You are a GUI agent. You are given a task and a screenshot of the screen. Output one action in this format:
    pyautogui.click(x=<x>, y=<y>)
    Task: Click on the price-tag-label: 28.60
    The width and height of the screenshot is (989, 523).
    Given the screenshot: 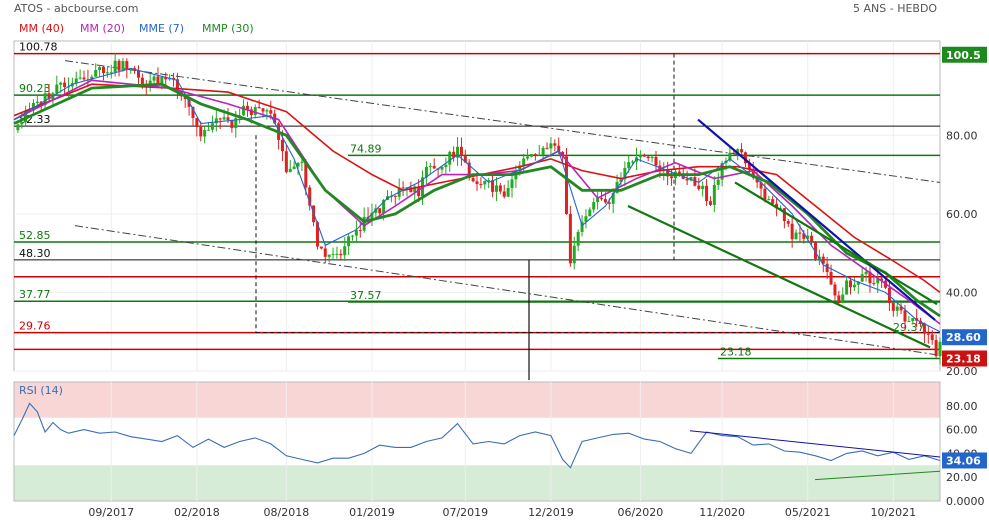 What is the action you would take?
    pyautogui.click(x=963, y=337)
    